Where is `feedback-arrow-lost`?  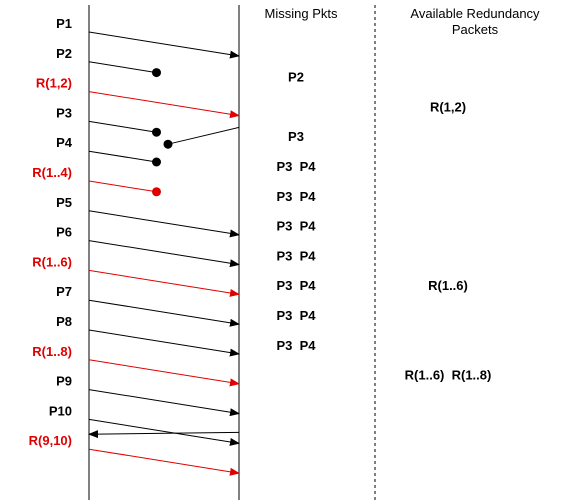
feedback-arrow-lost is located at coordinates (203, 135).